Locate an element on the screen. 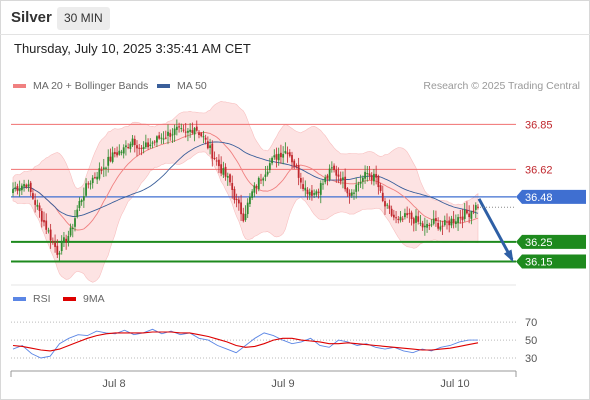  research-credit: Research © 2025 Trading Central is located at coordinates (501, 86).